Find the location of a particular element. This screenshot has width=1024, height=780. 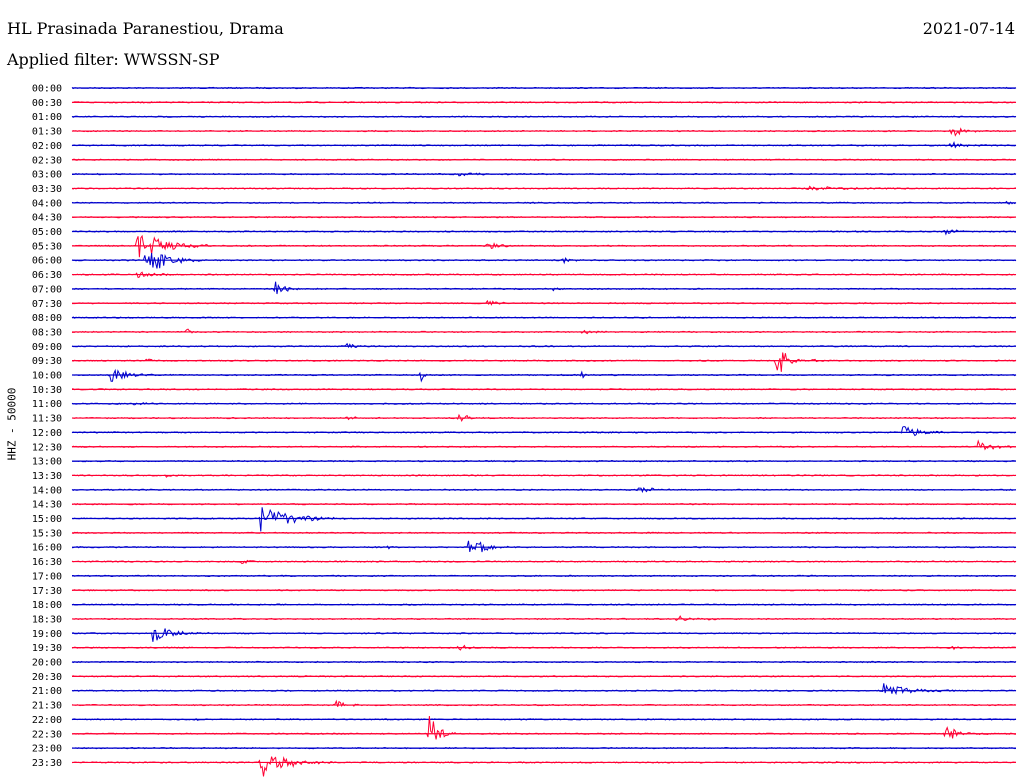

row-time-label: 12:00 is located at coordinates (47, 433).